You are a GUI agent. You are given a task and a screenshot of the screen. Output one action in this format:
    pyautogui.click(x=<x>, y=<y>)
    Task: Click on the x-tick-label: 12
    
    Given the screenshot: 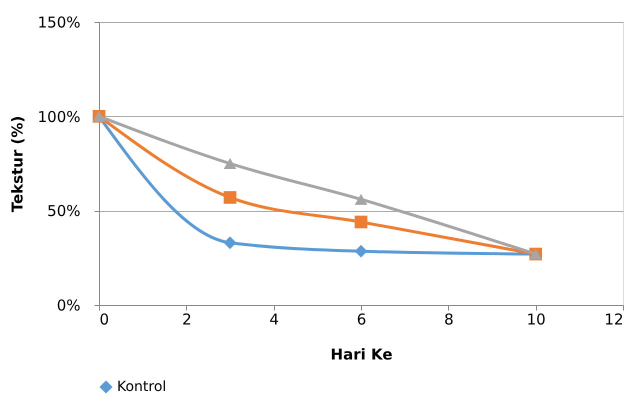 What is the action you would take?
    pyautogui.click(x=614, y=319)
    